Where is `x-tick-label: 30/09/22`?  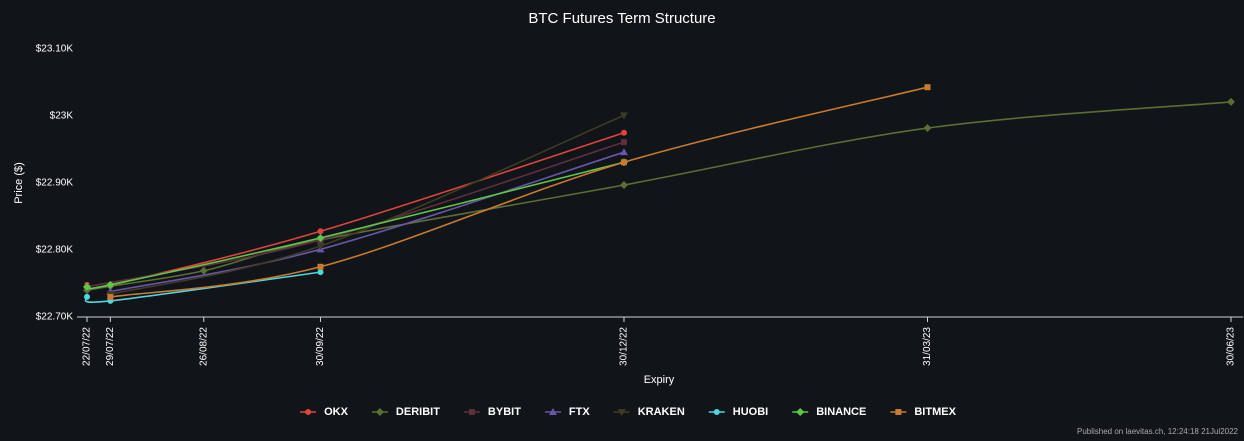
x-tick-label: 30/09/22 is located at coordinates (320, 346).